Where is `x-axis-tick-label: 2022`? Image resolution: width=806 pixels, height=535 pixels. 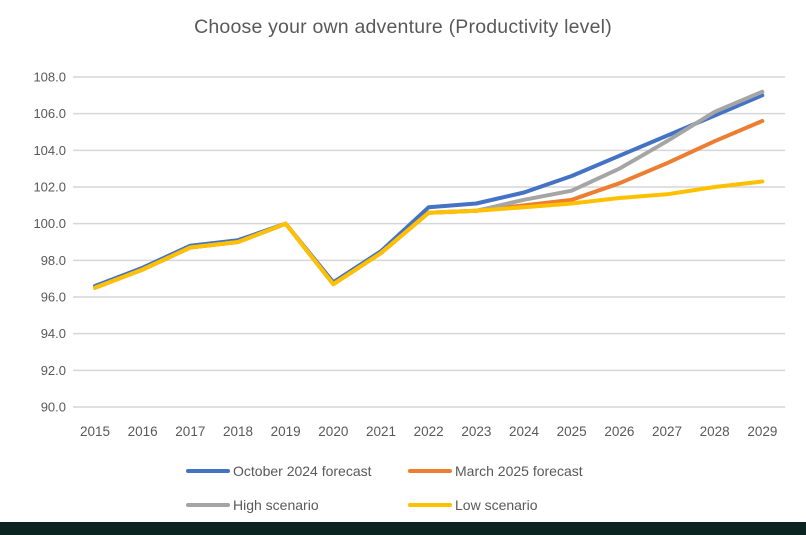
x-axis-tick-label: 2022 is located at coordinates (429, 431).